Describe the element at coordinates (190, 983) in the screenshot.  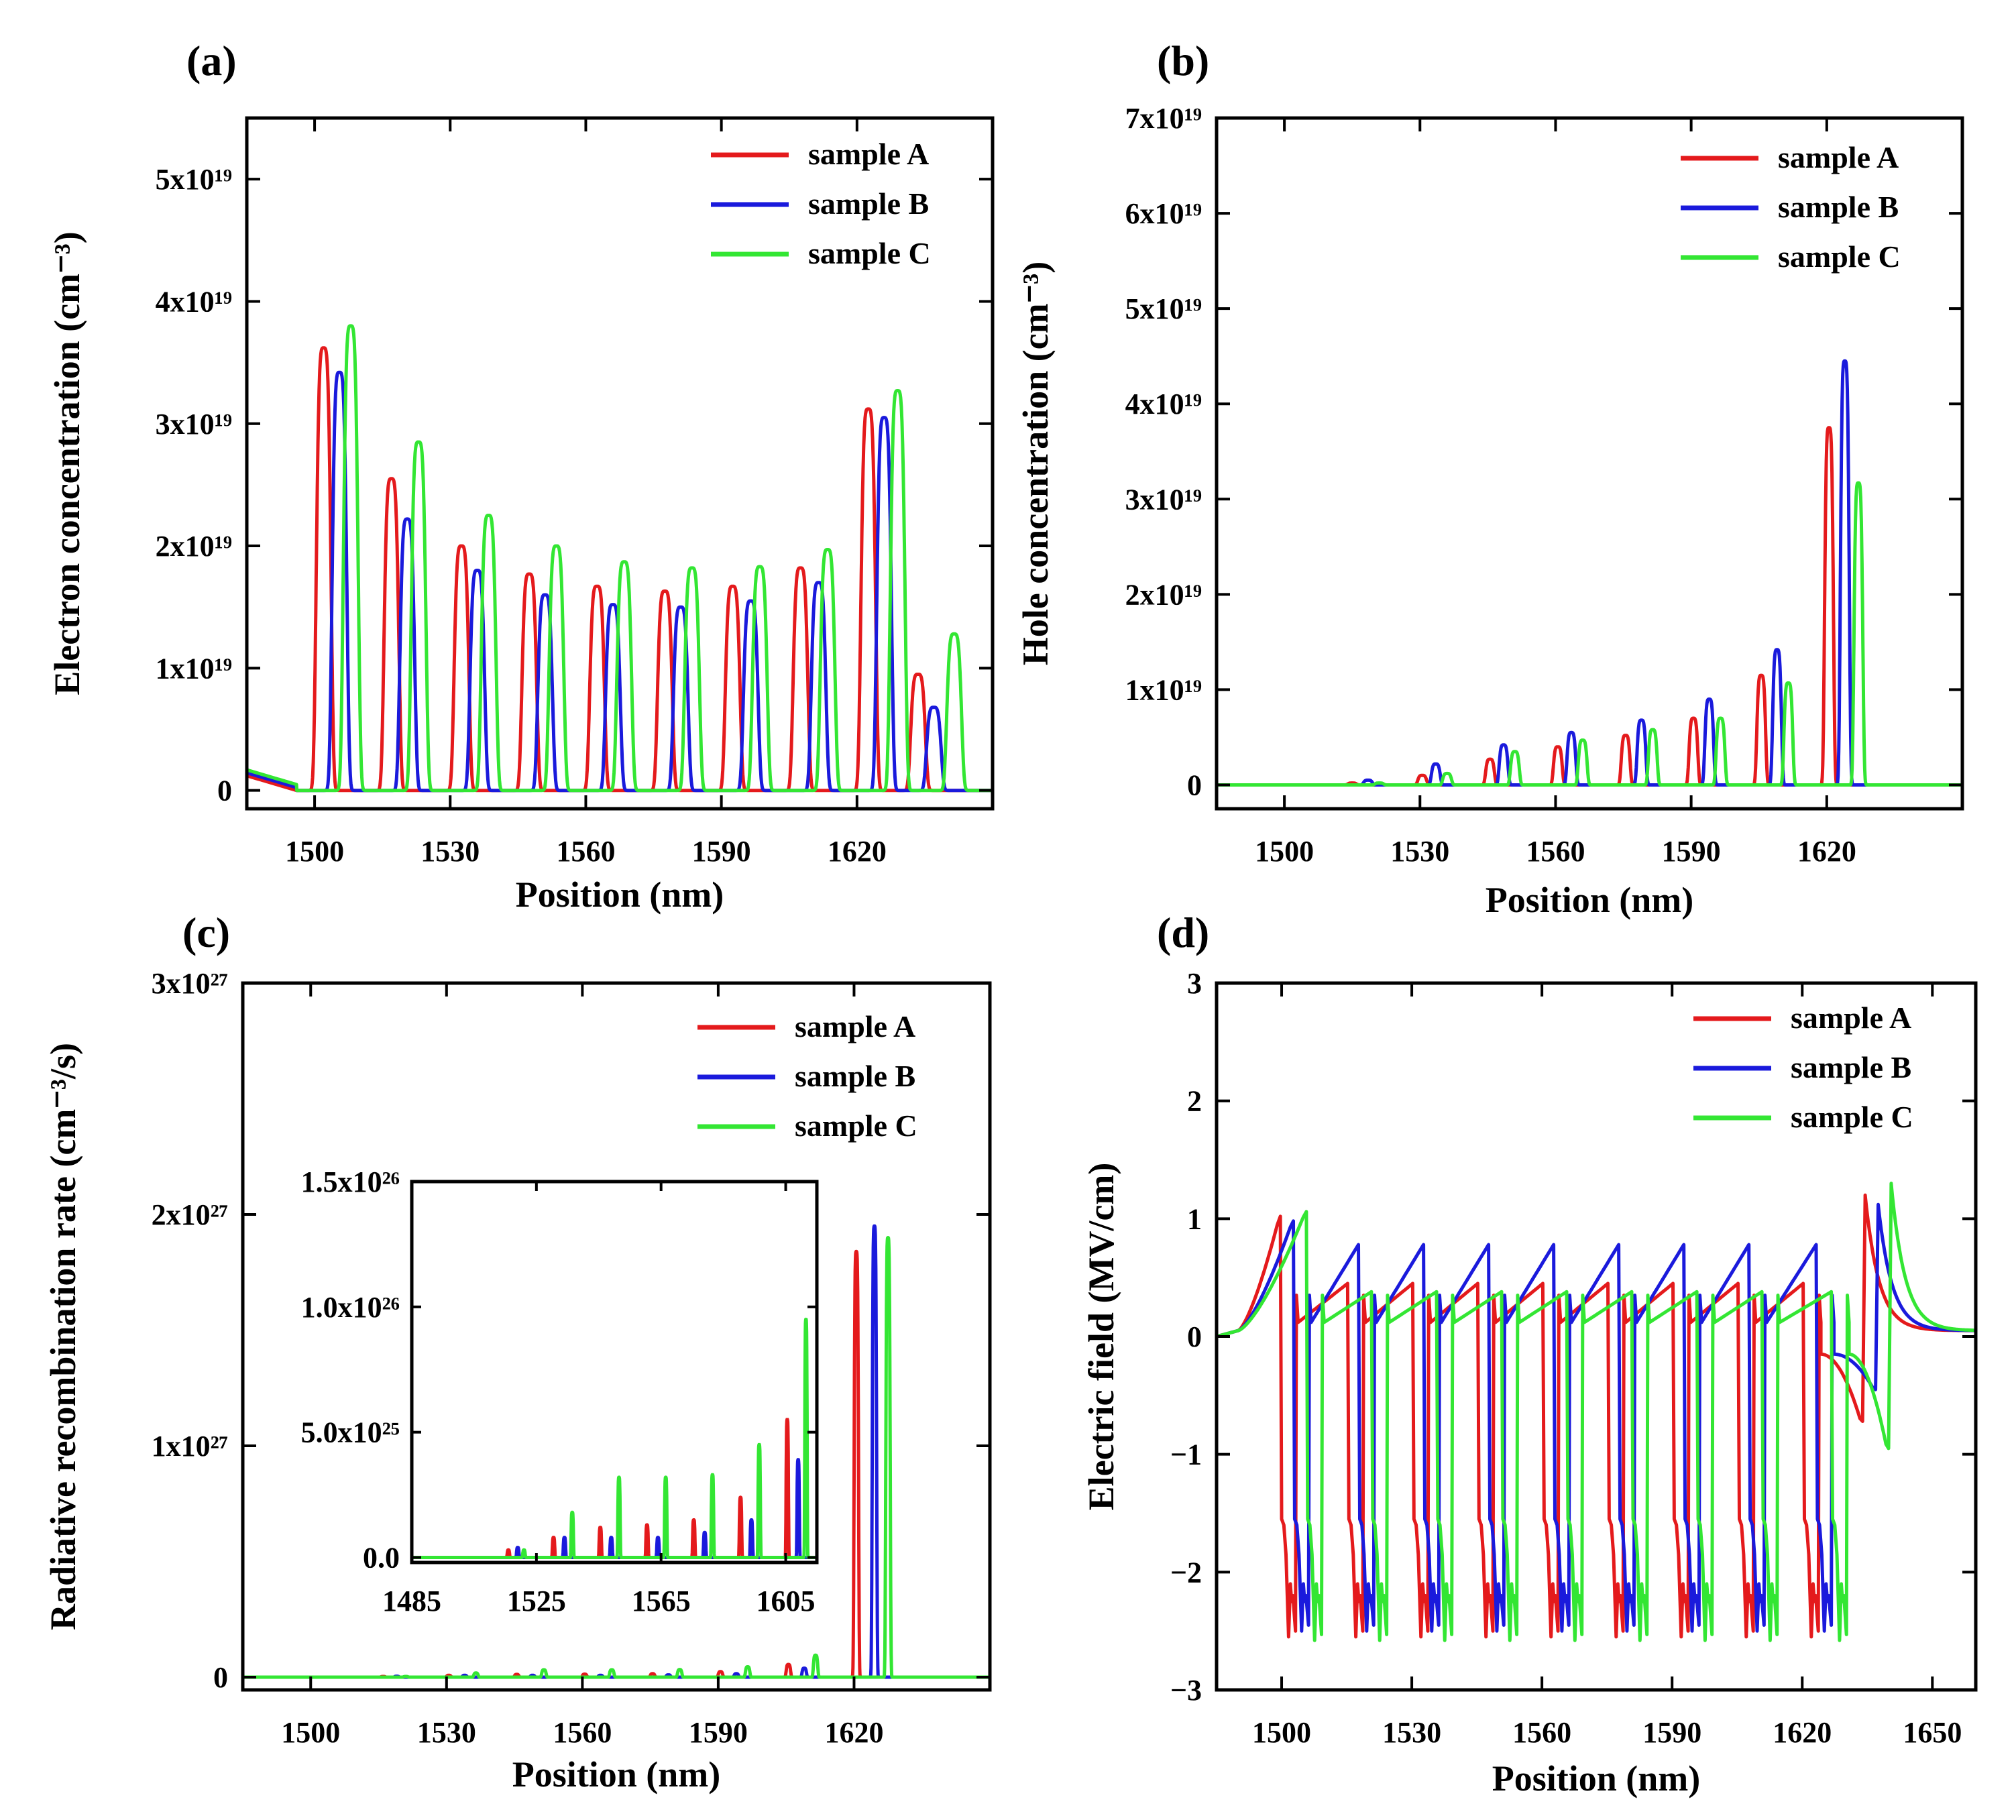
I see `y-tick-label: 3x10²⁷` at that location.